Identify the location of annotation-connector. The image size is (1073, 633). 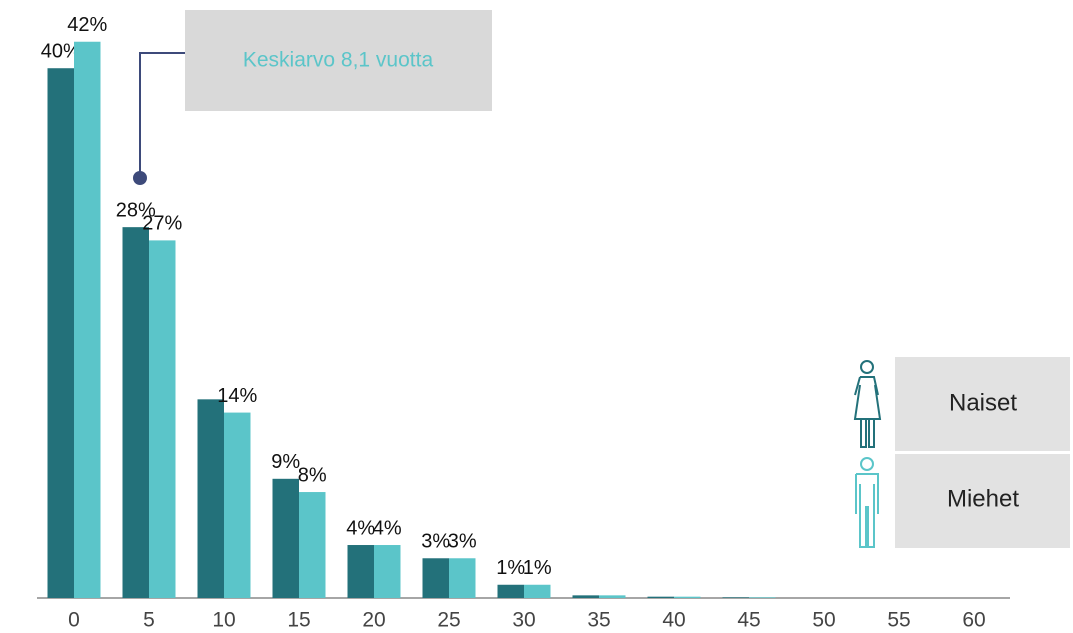
(162, 115).